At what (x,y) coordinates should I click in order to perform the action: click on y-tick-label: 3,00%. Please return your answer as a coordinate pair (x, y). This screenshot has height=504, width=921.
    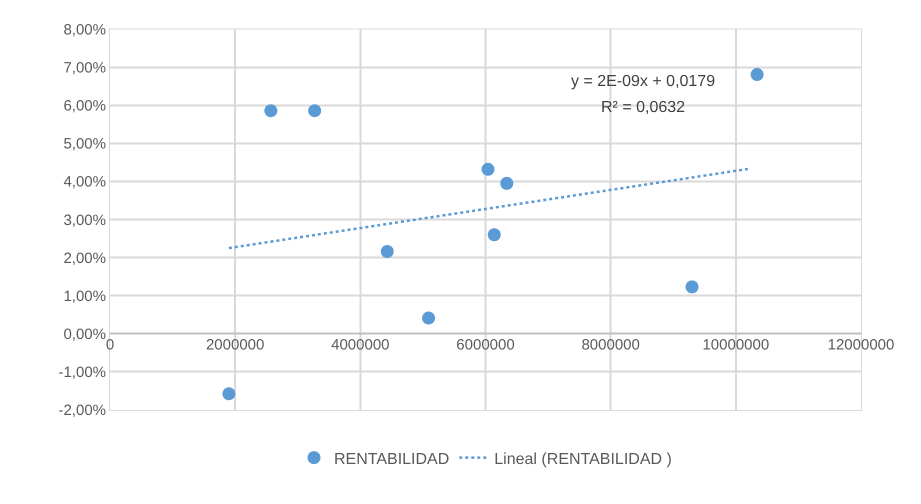
    Looking at the image, I should click on (84, 220).